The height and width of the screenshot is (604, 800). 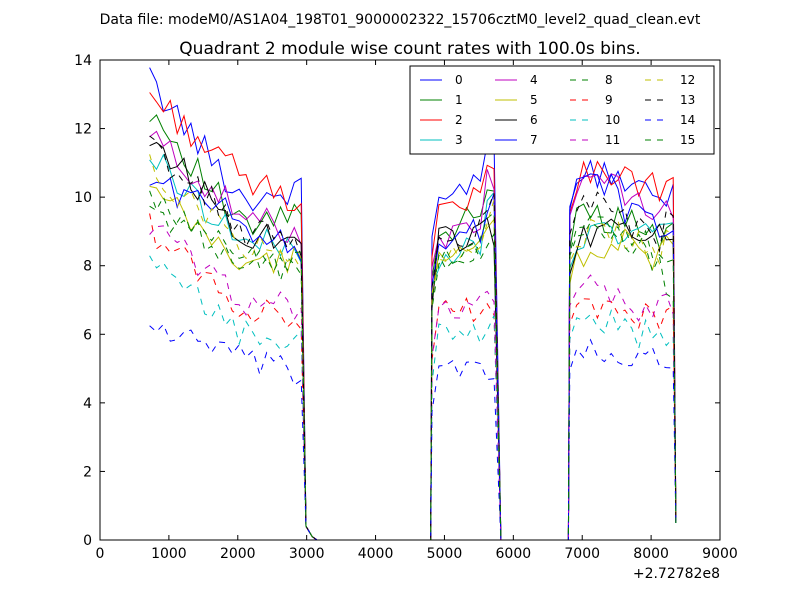 What do you see at coordinates (83, 130) in the screenshot?
I see `y-tick-label: 12` at bounding box center [83, 130].